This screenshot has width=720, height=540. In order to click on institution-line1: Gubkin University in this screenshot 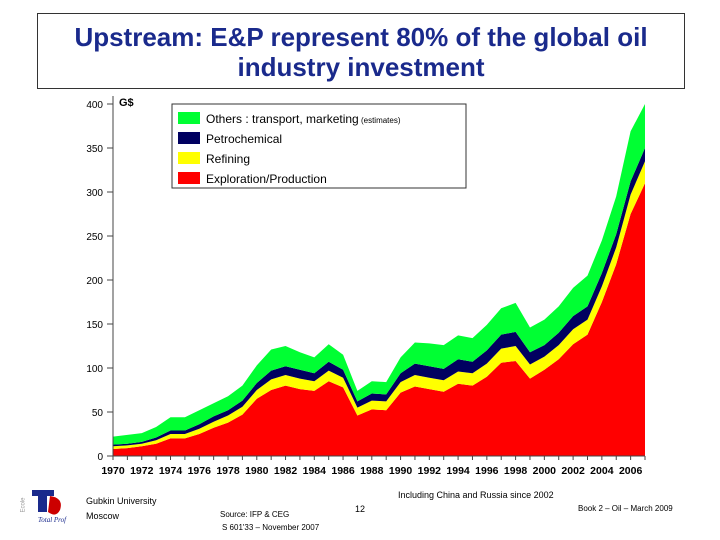, I will do `click(121, 501)`.